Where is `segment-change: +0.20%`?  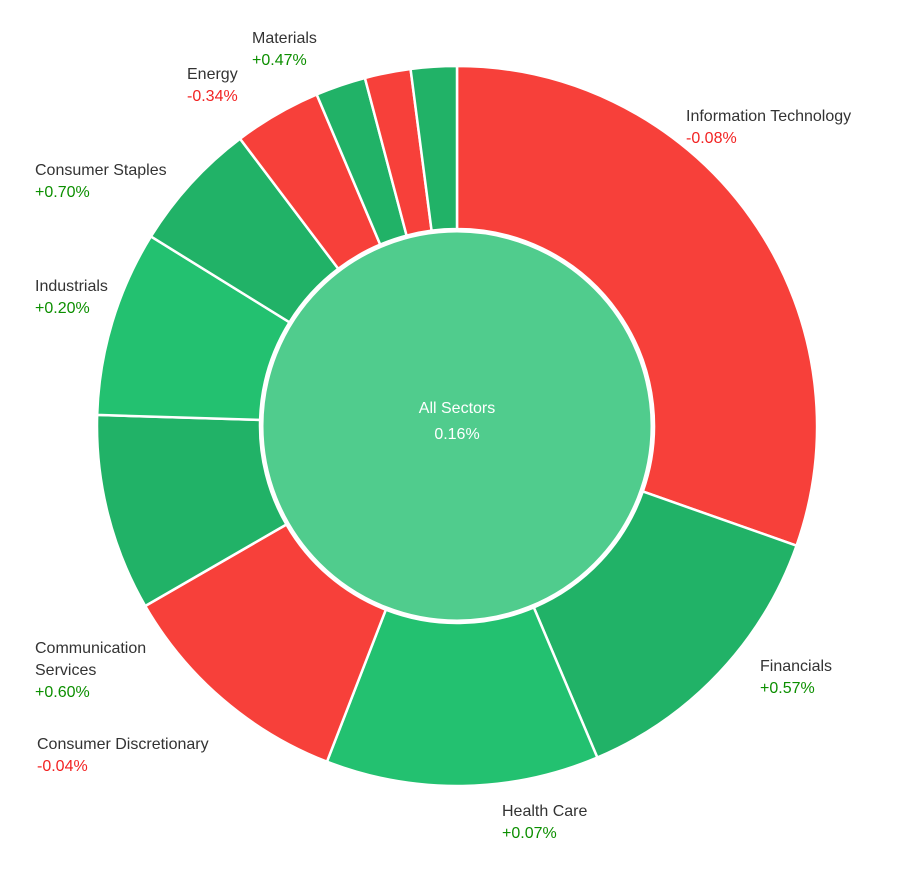 segment-change: +0.20% is located at coordinates (62, 308).